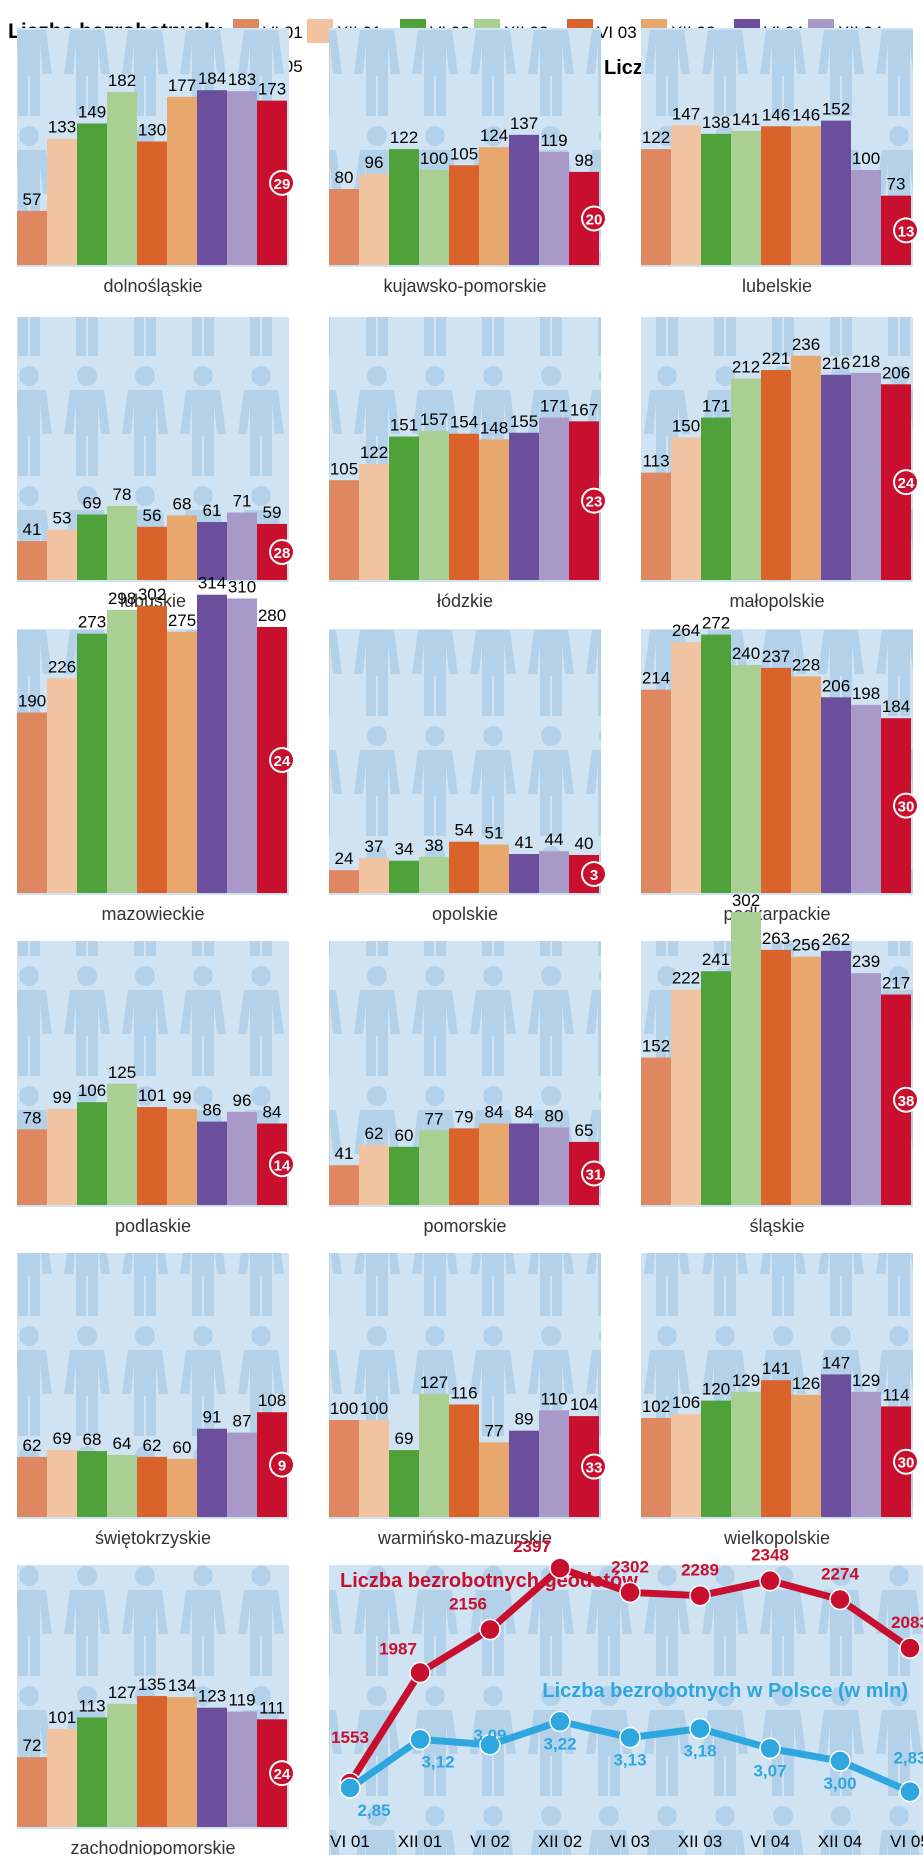 This screenshot has width=923, height=1855. Describe the element at coordinates (464, 286) in the screenshot. I see `region-name: kujawsko-pomorskie` at that location.